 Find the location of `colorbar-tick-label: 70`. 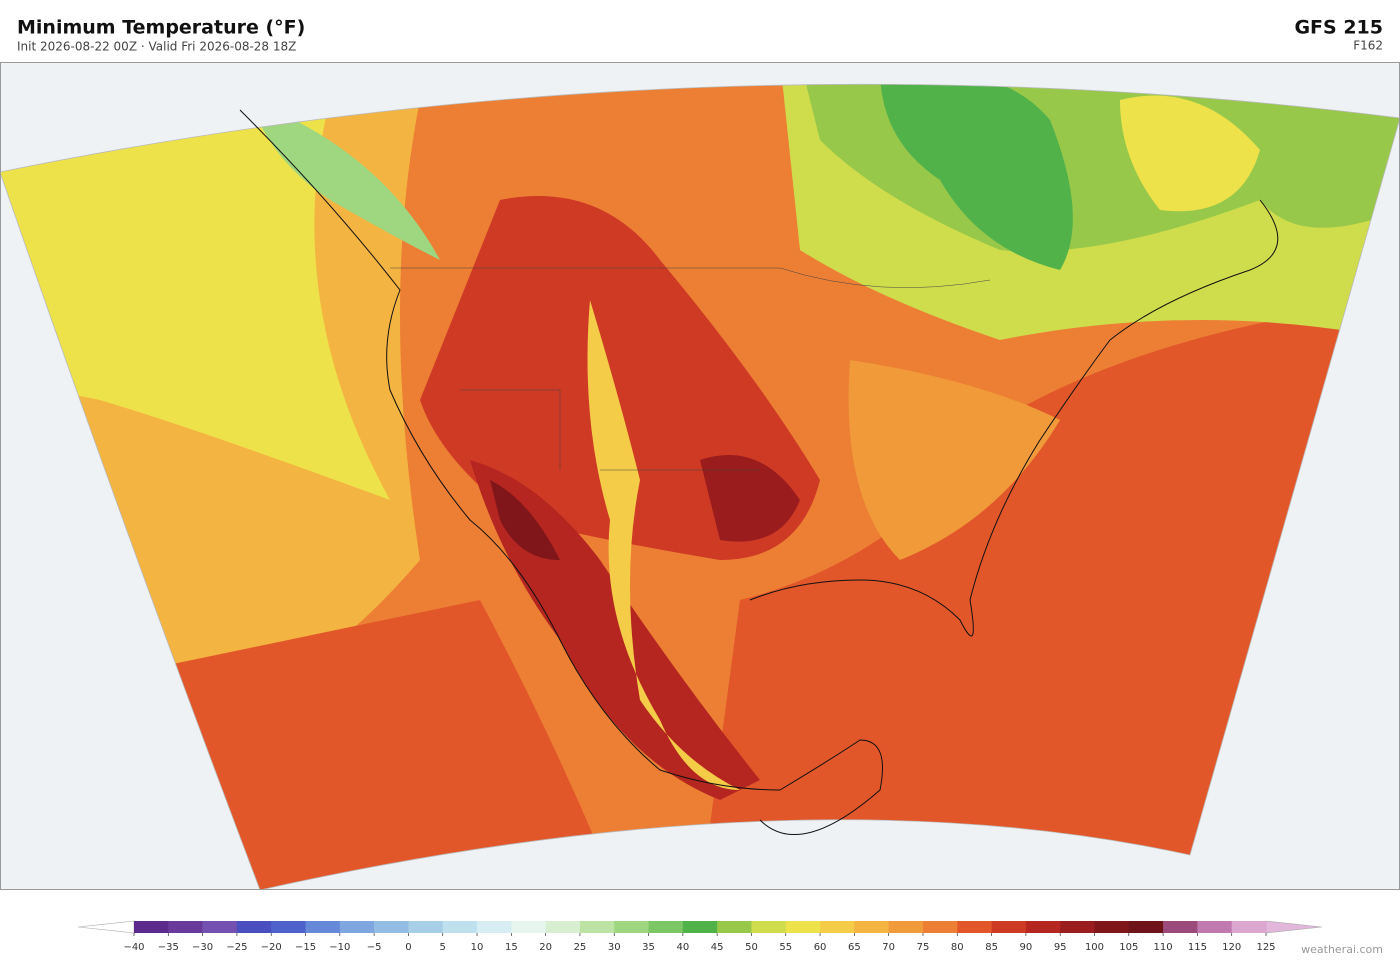

colorbar-tick-label: 70 is located at coordinates (888, 947).